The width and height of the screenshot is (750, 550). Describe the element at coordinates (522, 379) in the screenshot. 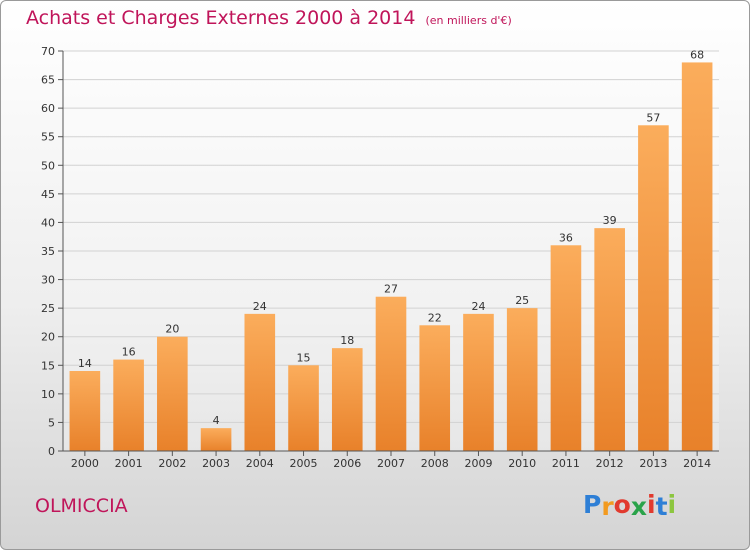

I see `bar-2010` at that location.